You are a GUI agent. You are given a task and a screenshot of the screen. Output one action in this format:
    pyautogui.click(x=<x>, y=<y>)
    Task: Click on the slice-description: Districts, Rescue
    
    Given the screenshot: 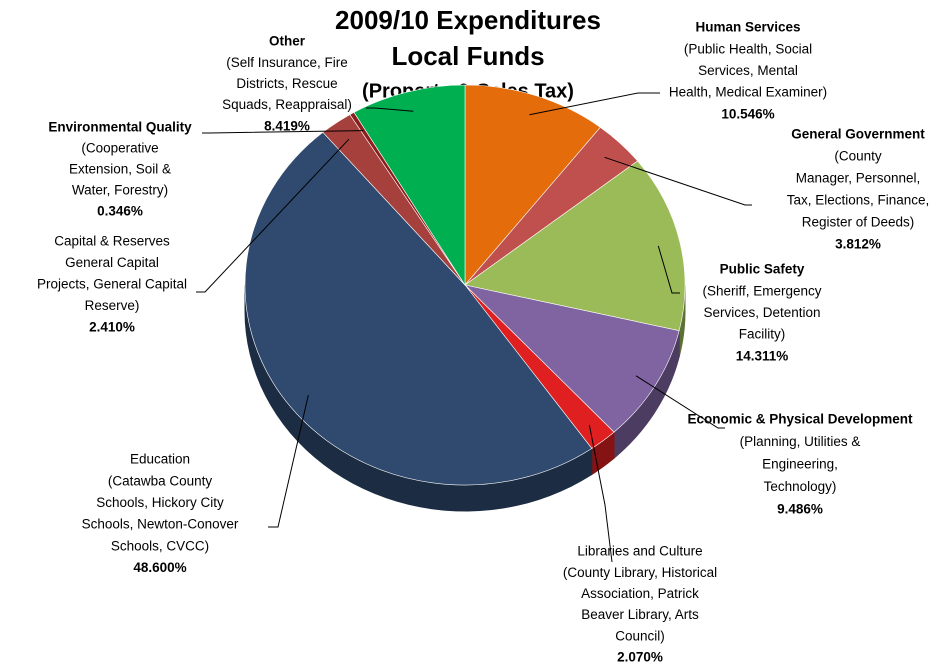 What is the action you would take?
    pyautogui.click(x=286, y=83)
    